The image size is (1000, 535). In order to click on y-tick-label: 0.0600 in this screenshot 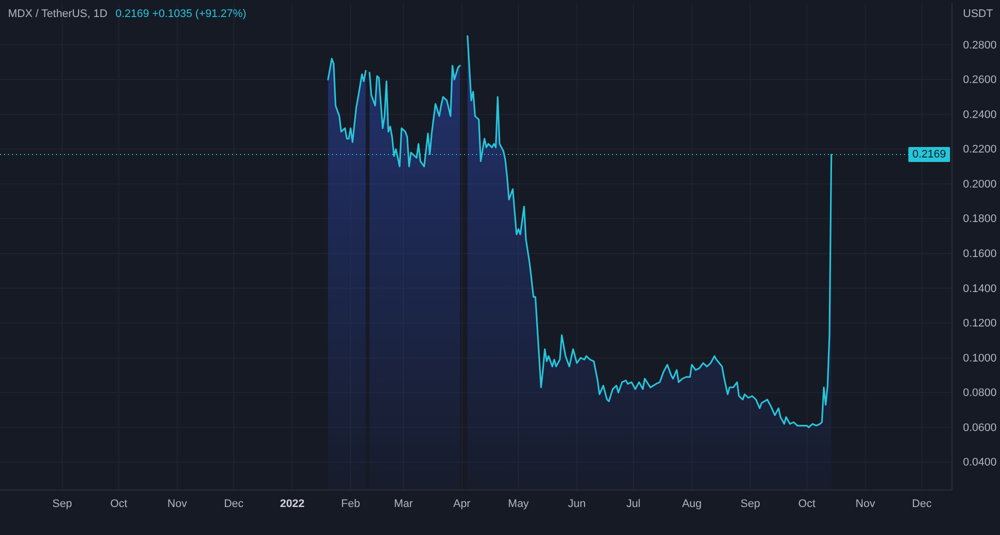, I will do `click(980, 428)`.